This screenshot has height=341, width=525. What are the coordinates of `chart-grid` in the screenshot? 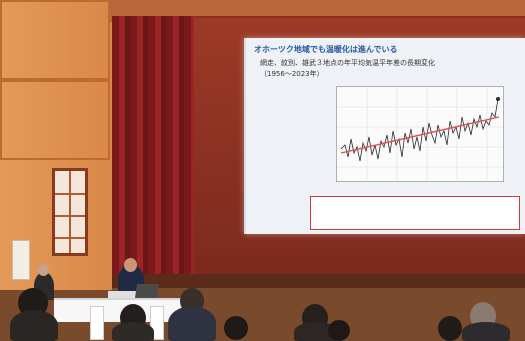 It's located at (420, 134).